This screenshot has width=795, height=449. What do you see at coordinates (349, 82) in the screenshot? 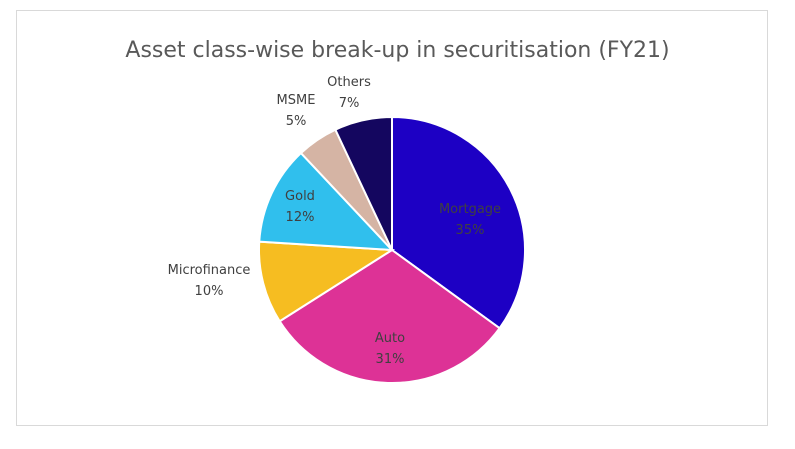
I see `slice-label-others: Others` at bounding box center [349, 82].